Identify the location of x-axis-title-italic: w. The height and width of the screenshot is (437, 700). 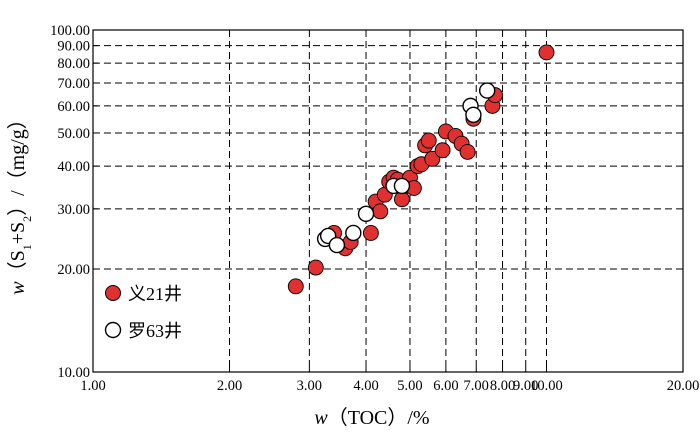
(321, 418).